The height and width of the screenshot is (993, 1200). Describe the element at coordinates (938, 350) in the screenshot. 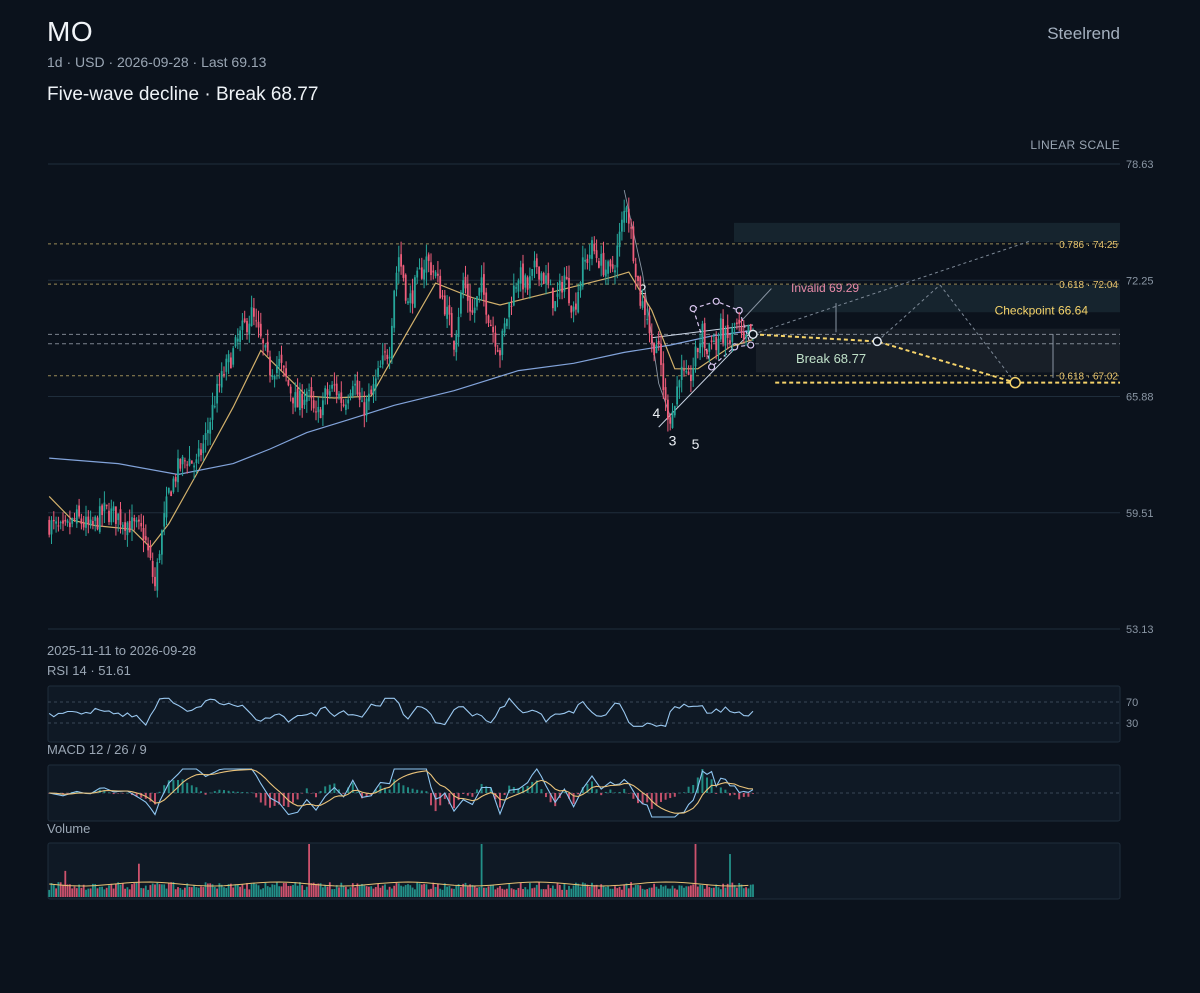

I see `break-zone` at that location.